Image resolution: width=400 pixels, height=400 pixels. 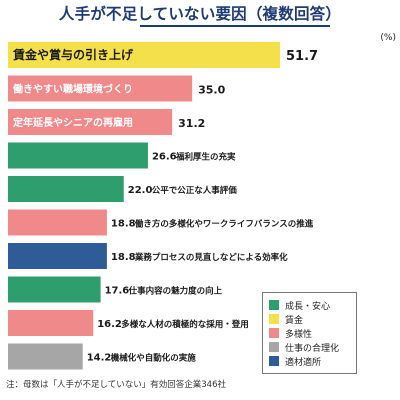 I want to click on value-label: 22.0, so click(x=140, y=190).